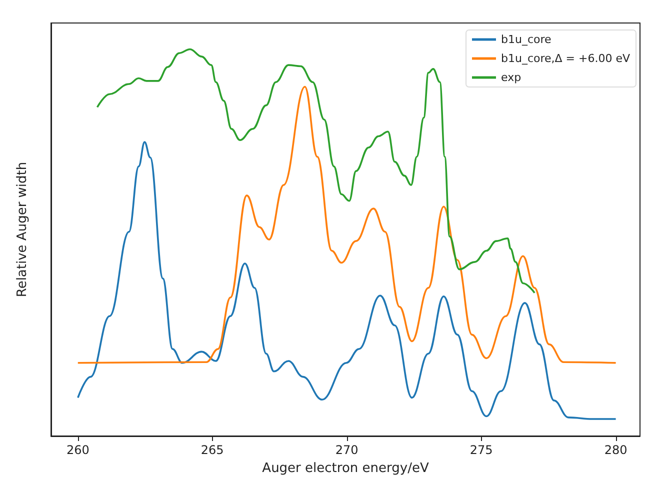  Describe the element at coordinates (565, 58) in the screenshot. I see `legend-label: b1u_core,Δ = +6.00 eV` at that location.